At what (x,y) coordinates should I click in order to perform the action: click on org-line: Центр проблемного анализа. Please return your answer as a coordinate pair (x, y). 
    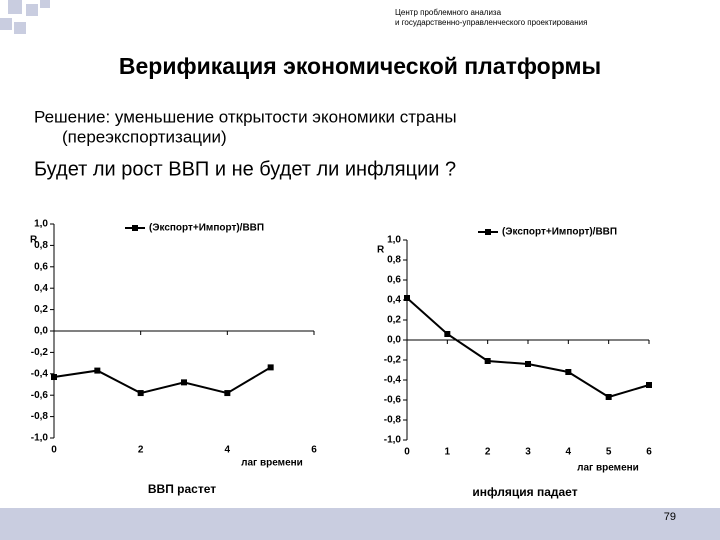
    Looking at the image, I should click on (448, 12).